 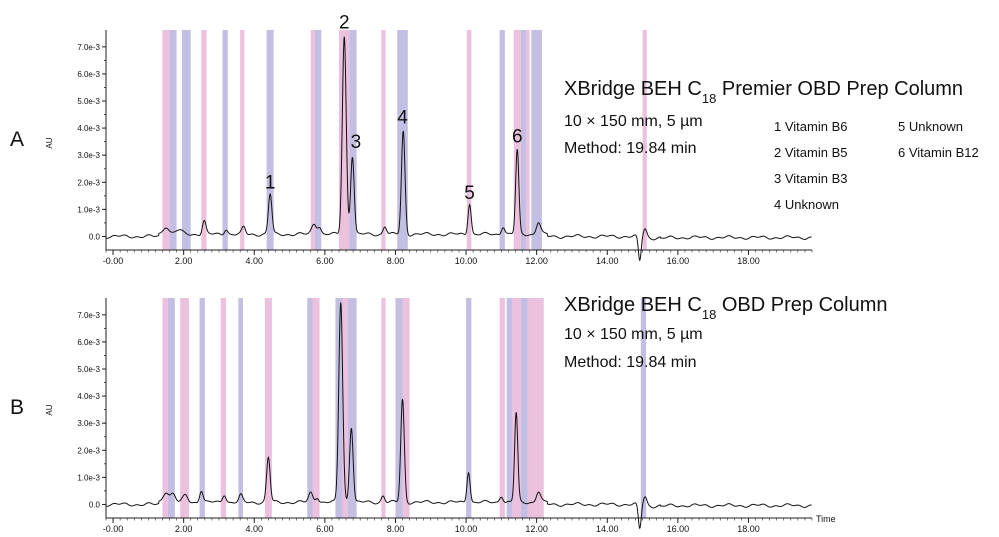 What do you see at coordinates (938, 152) in the screenshot?
I see `legend-item: 6 Vitamin B12` at bounding box center [938, 152].